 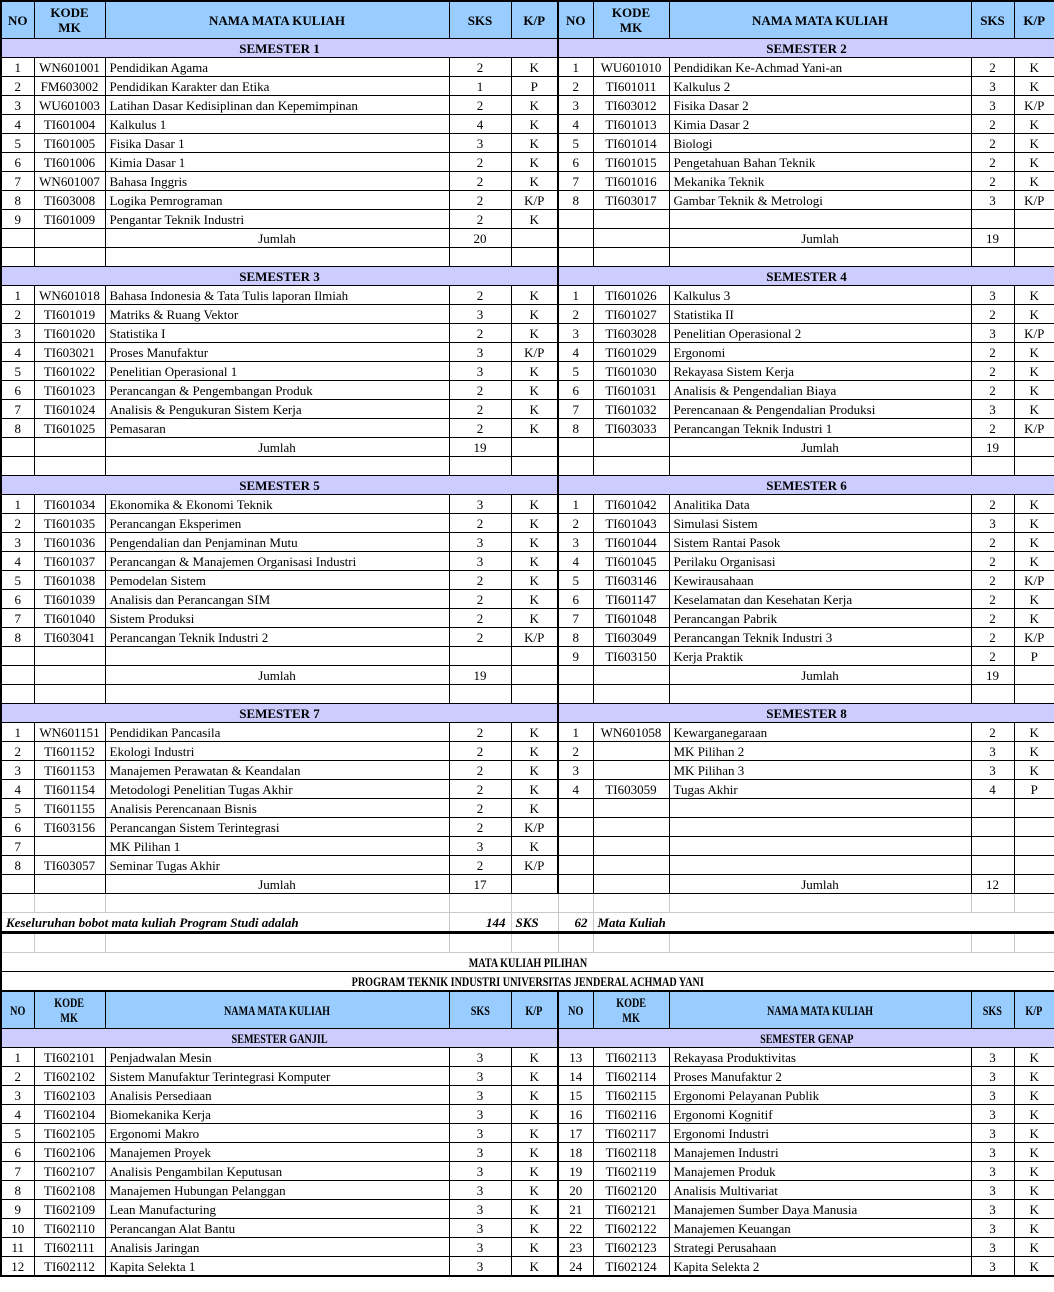 What do you see at coordinates (480, 447) in the screenshot?
I see `jumlah-sks-total: 19` at bounding box center [480, 447].